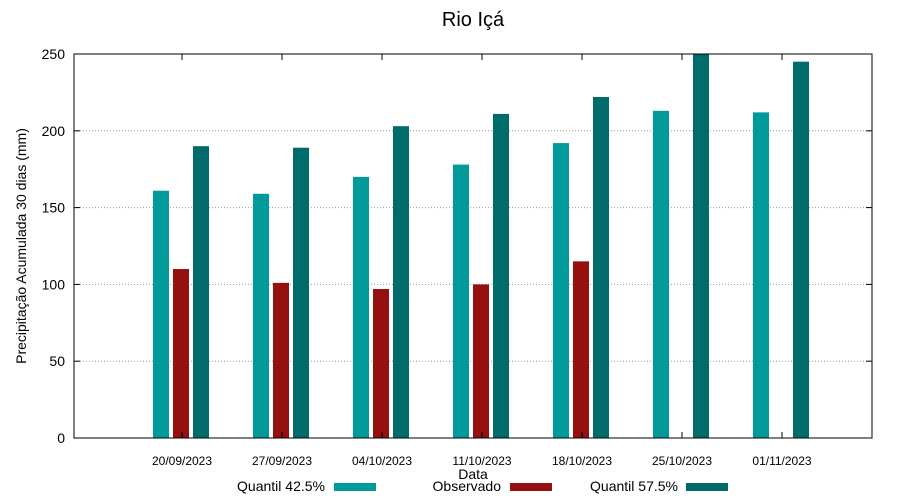 This screenshot has height=500, width=900. I want to click on legend-label: Observado, so click(467, 486).